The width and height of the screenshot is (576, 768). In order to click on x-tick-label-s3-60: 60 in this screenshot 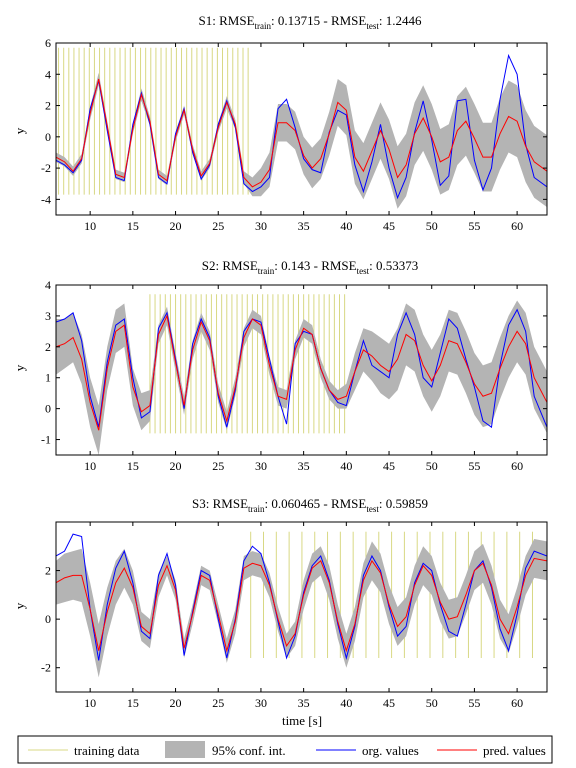, I will do `click(517, 703)`.